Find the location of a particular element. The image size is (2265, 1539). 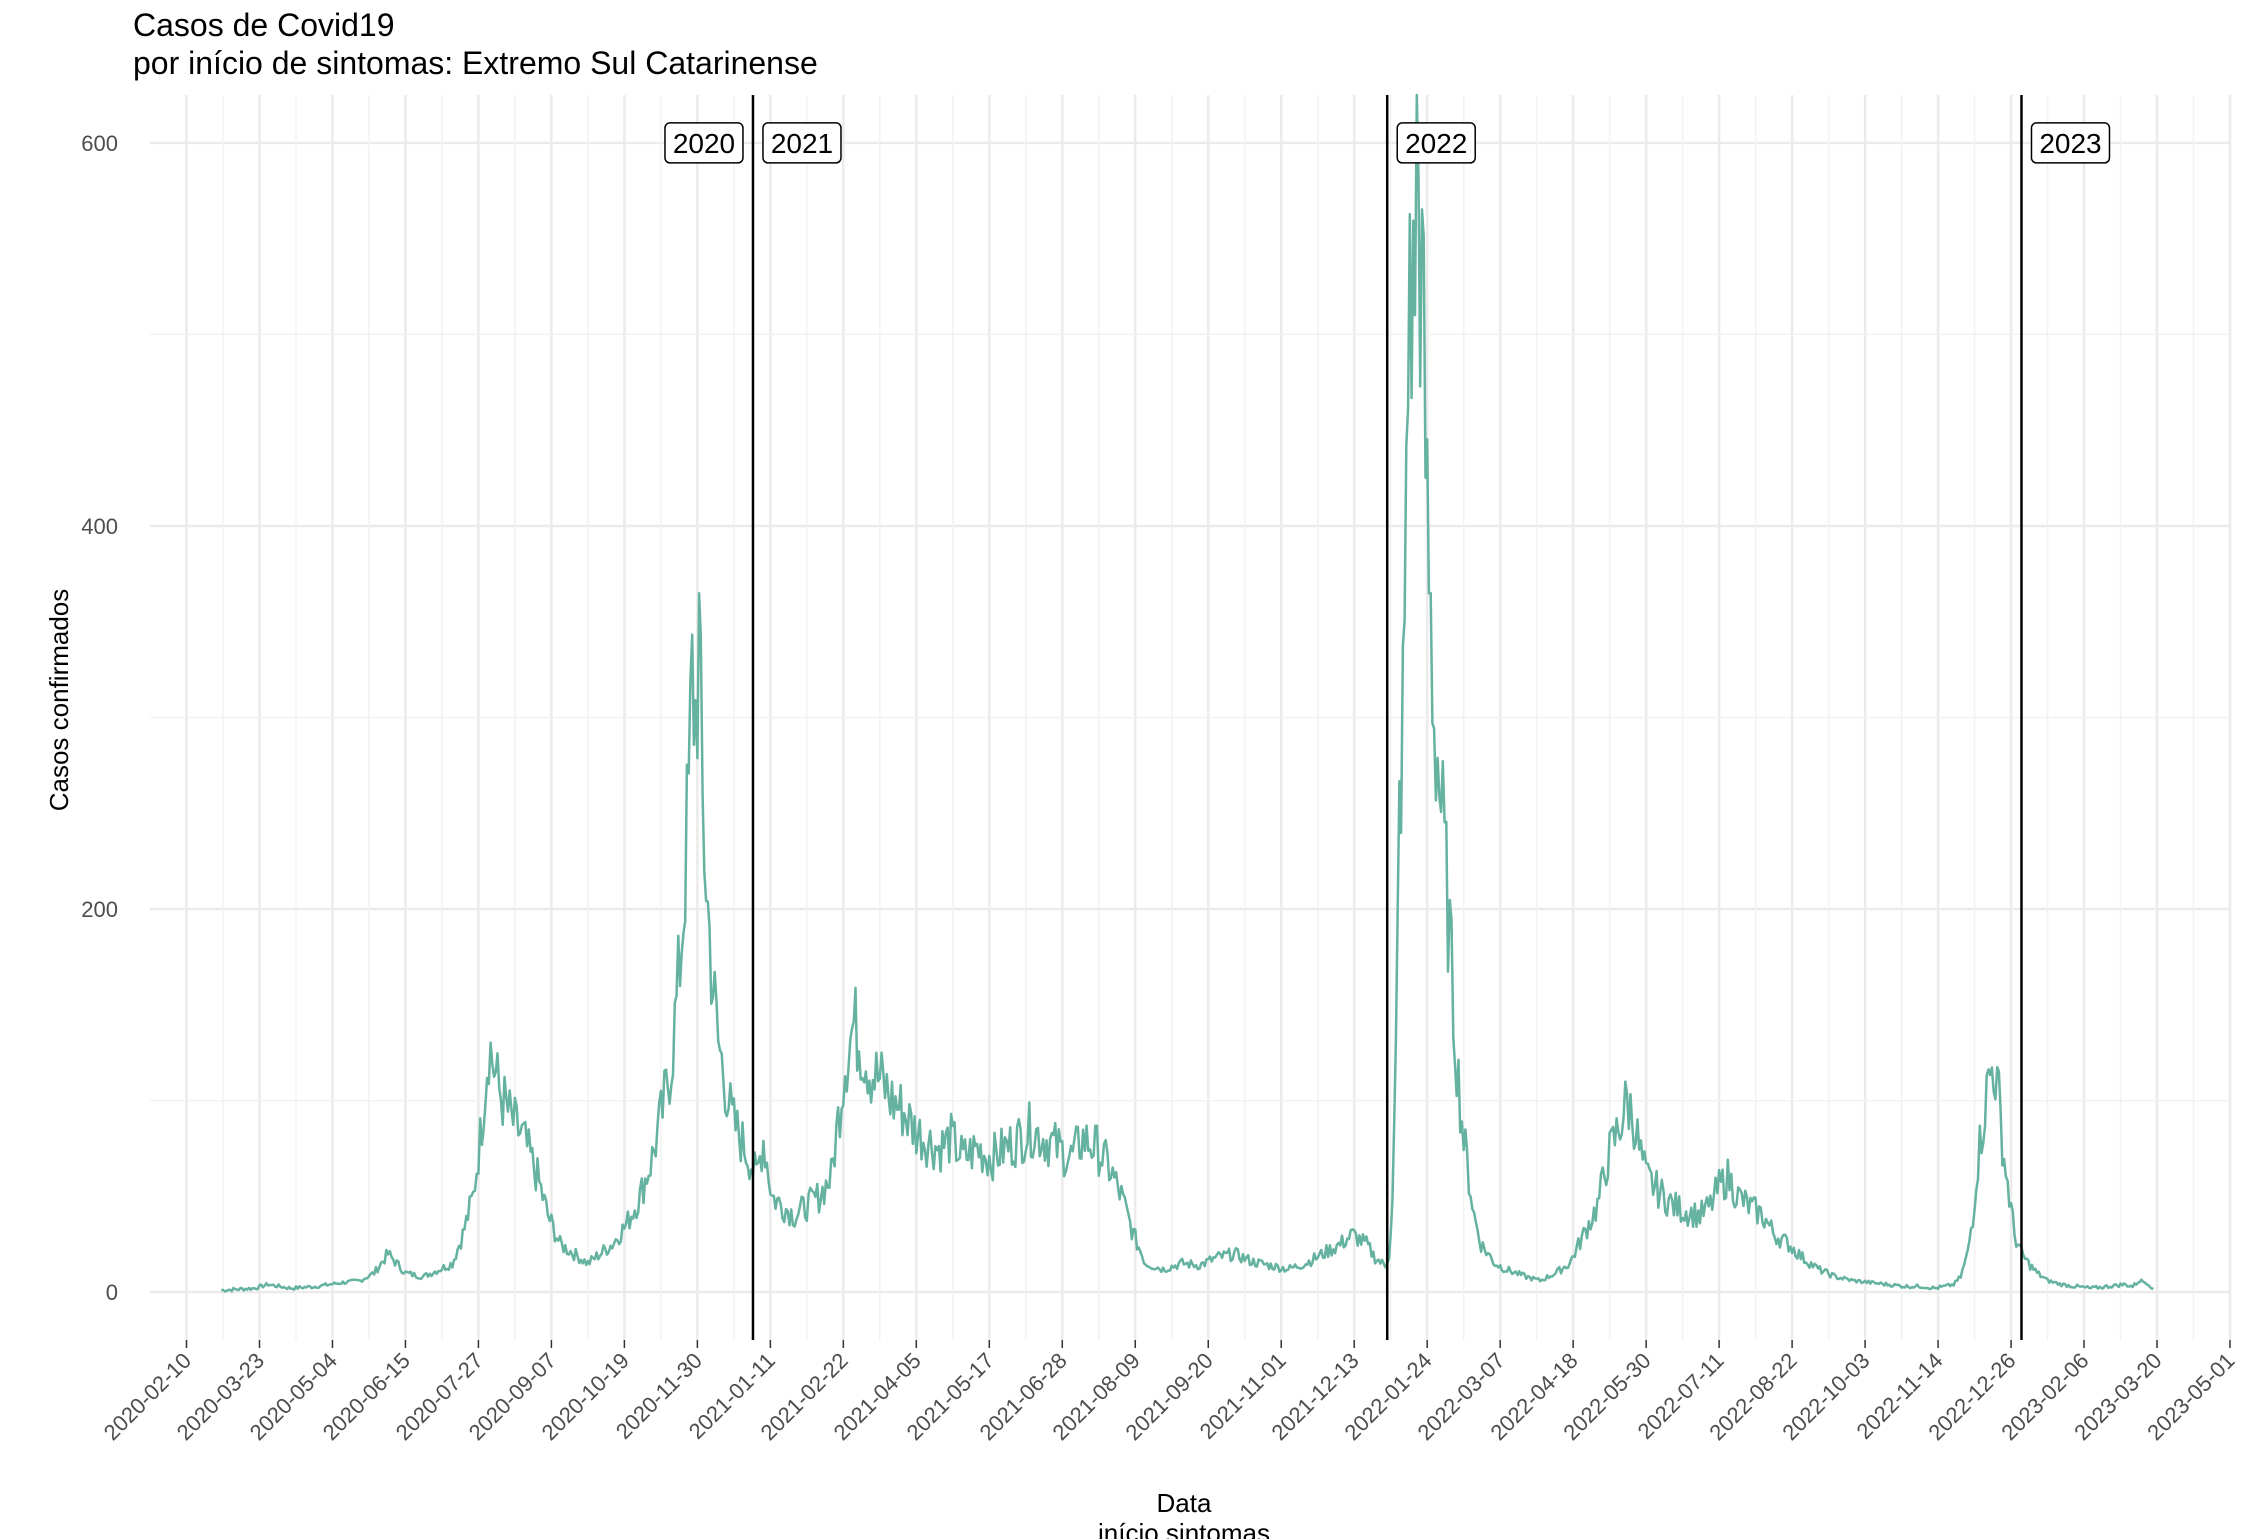

x-axis-subtitle: início sintomas is located at coordinates (1184, 1528).